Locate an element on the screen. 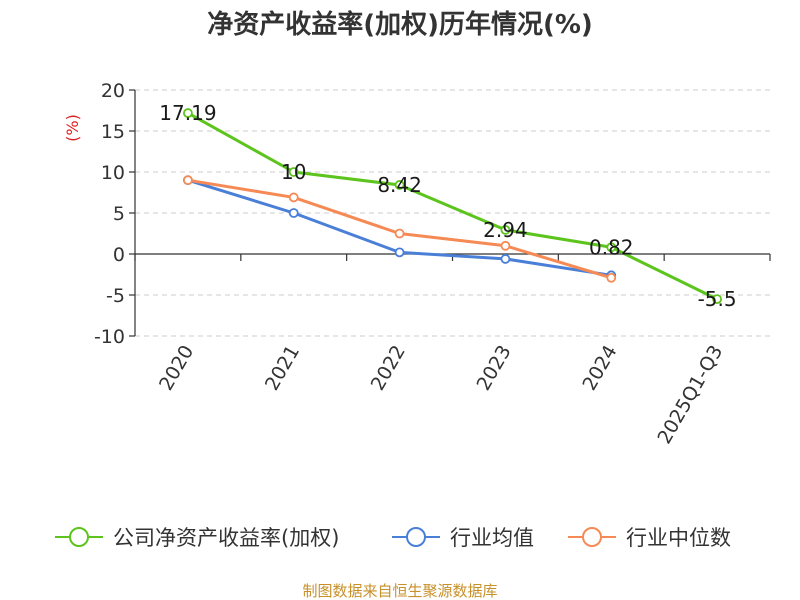  y-tick-label: 0 is located at coordinates (119, 255).